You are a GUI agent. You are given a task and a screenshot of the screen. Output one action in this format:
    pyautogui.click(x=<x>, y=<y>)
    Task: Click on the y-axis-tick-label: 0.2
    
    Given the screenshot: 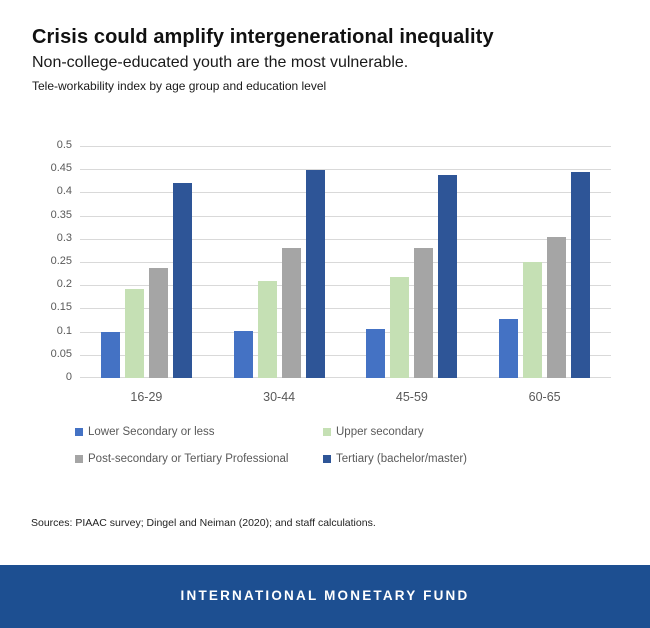 What is the action you would take?
    pyautogui.click(x=64, y=284)
    